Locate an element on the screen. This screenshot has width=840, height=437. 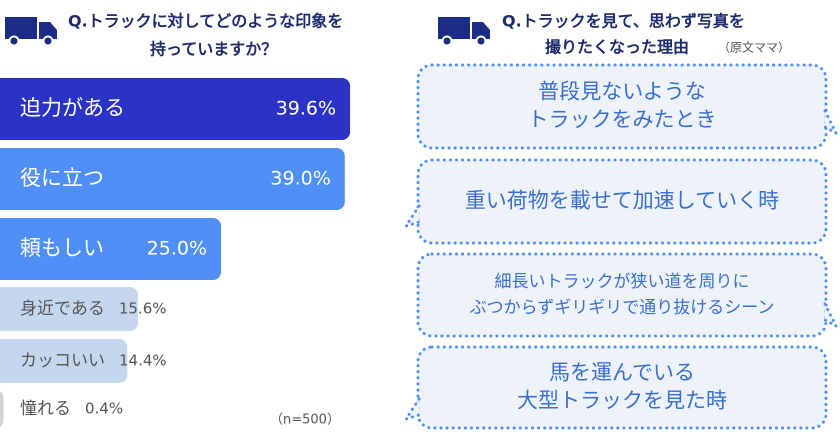
bubble-text: ぶつからずギリギリで通り抜けるシーン is located at coordinates (622, 308).